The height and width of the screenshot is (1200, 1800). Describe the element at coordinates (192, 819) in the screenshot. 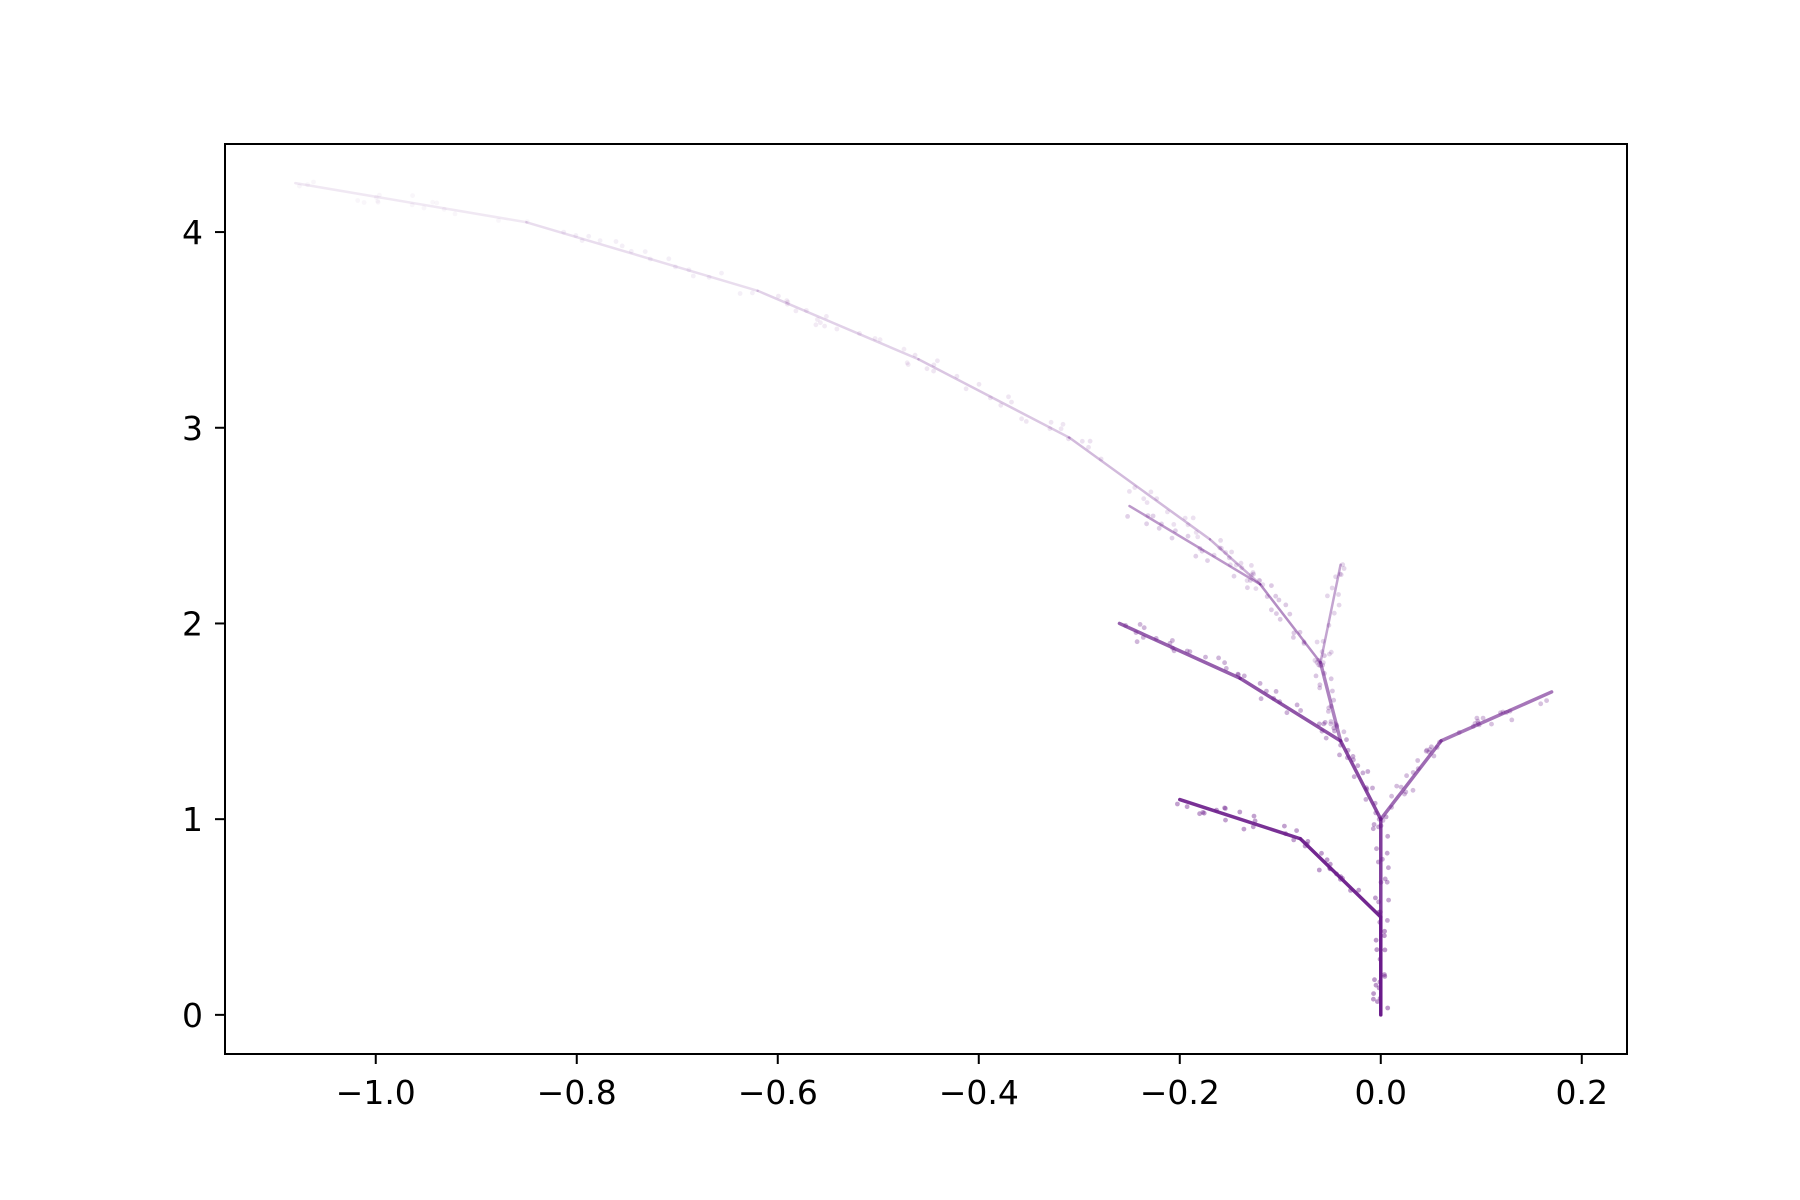

I see `y-tick-label: 1` at that location.